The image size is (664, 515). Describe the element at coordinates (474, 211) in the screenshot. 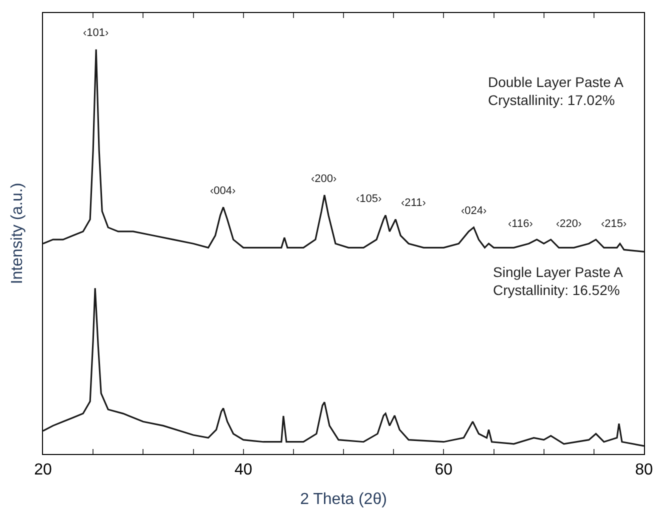

I see `annotation: ‹024›` at that location.